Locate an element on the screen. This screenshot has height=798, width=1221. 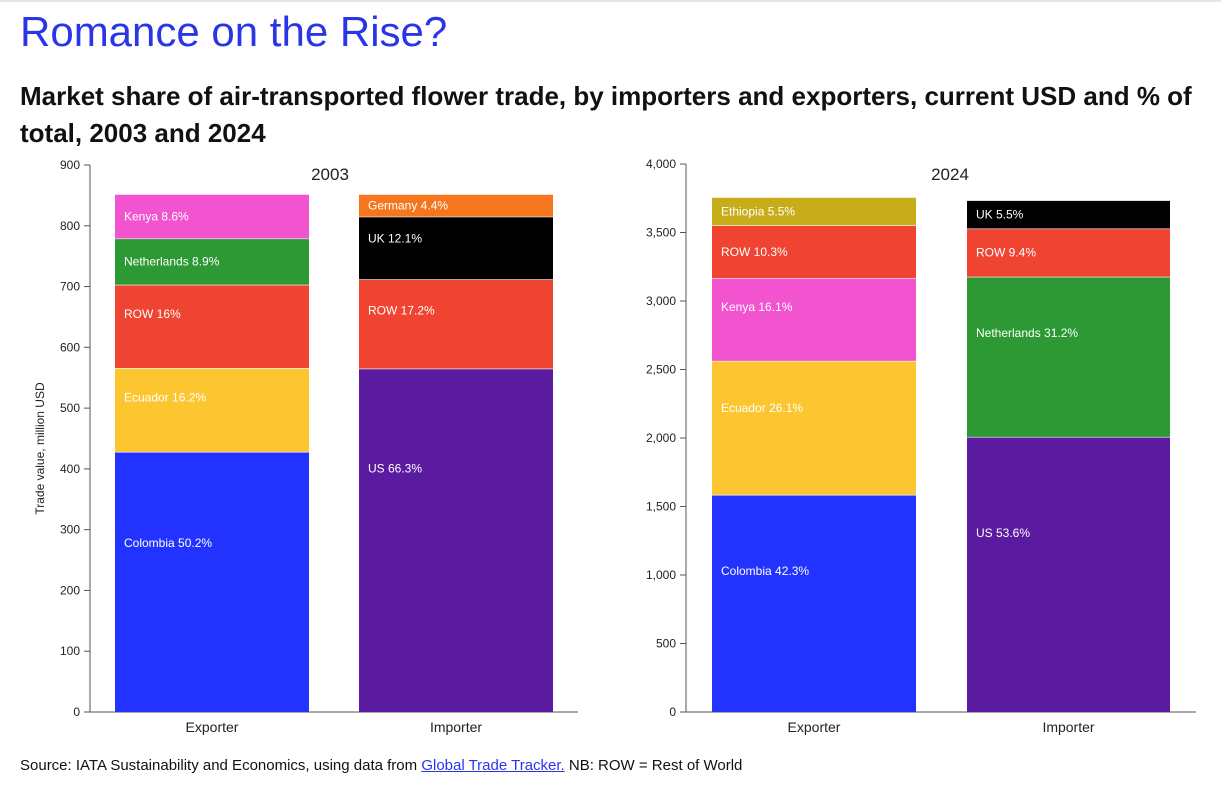
y-tick-label-2003-200: 200 is located at coordinates (70, 590).